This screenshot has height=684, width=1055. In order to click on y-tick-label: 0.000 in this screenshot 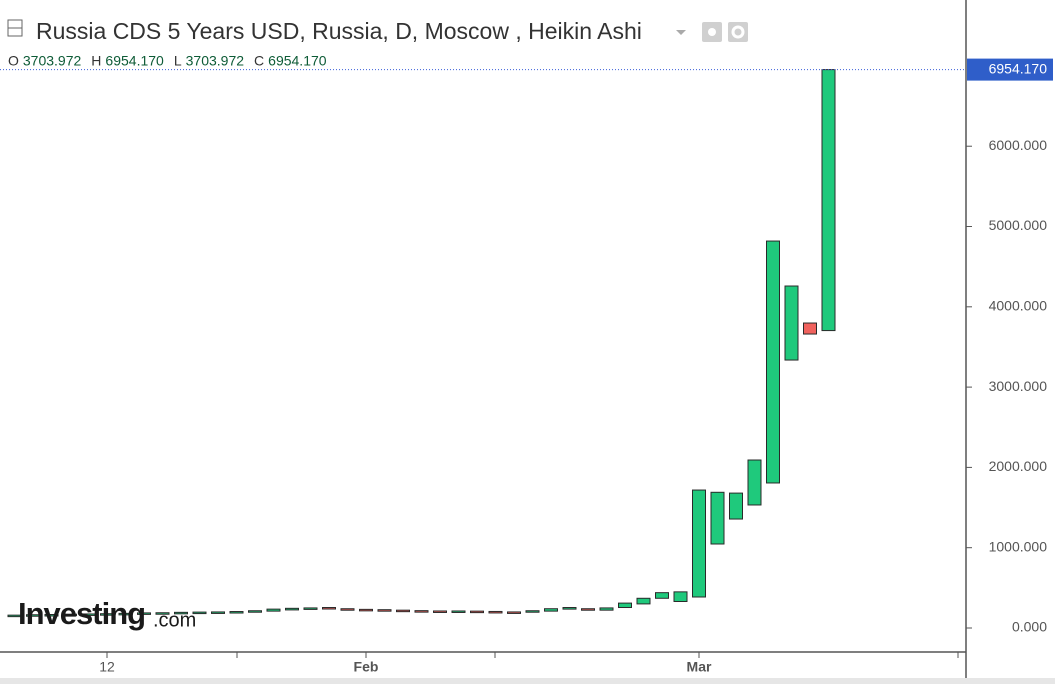, I will do `click(1029, 627)`.